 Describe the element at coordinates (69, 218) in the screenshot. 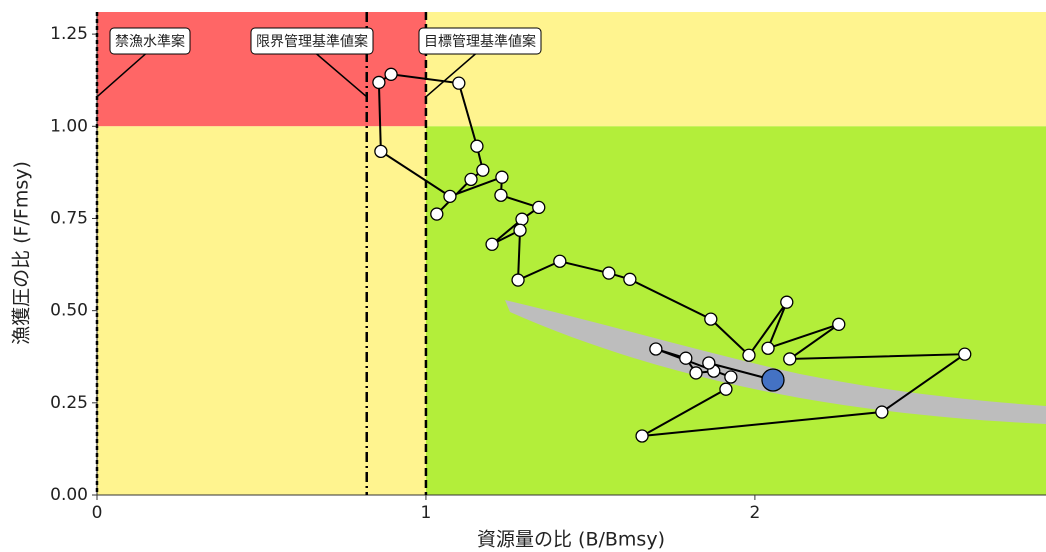

I see `y-tick-label: 0.75` at that location.